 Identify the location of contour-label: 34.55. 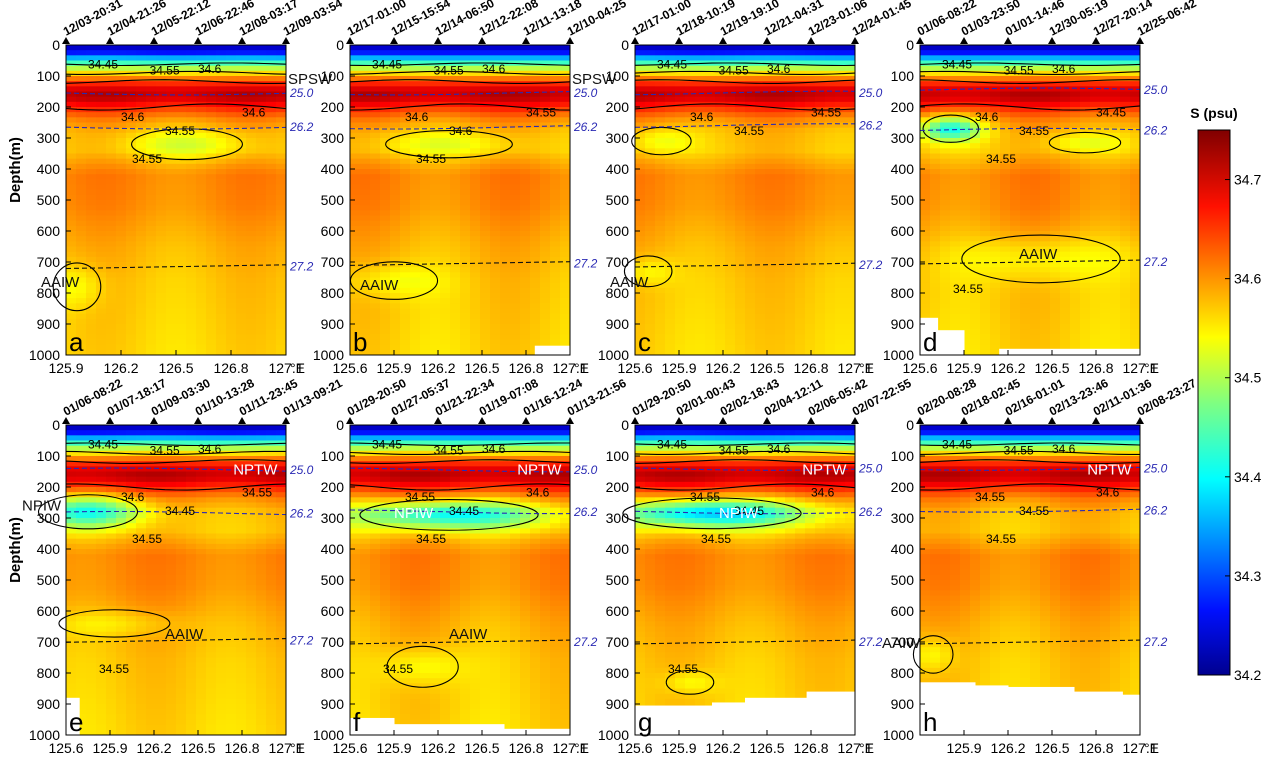
(180, 131).